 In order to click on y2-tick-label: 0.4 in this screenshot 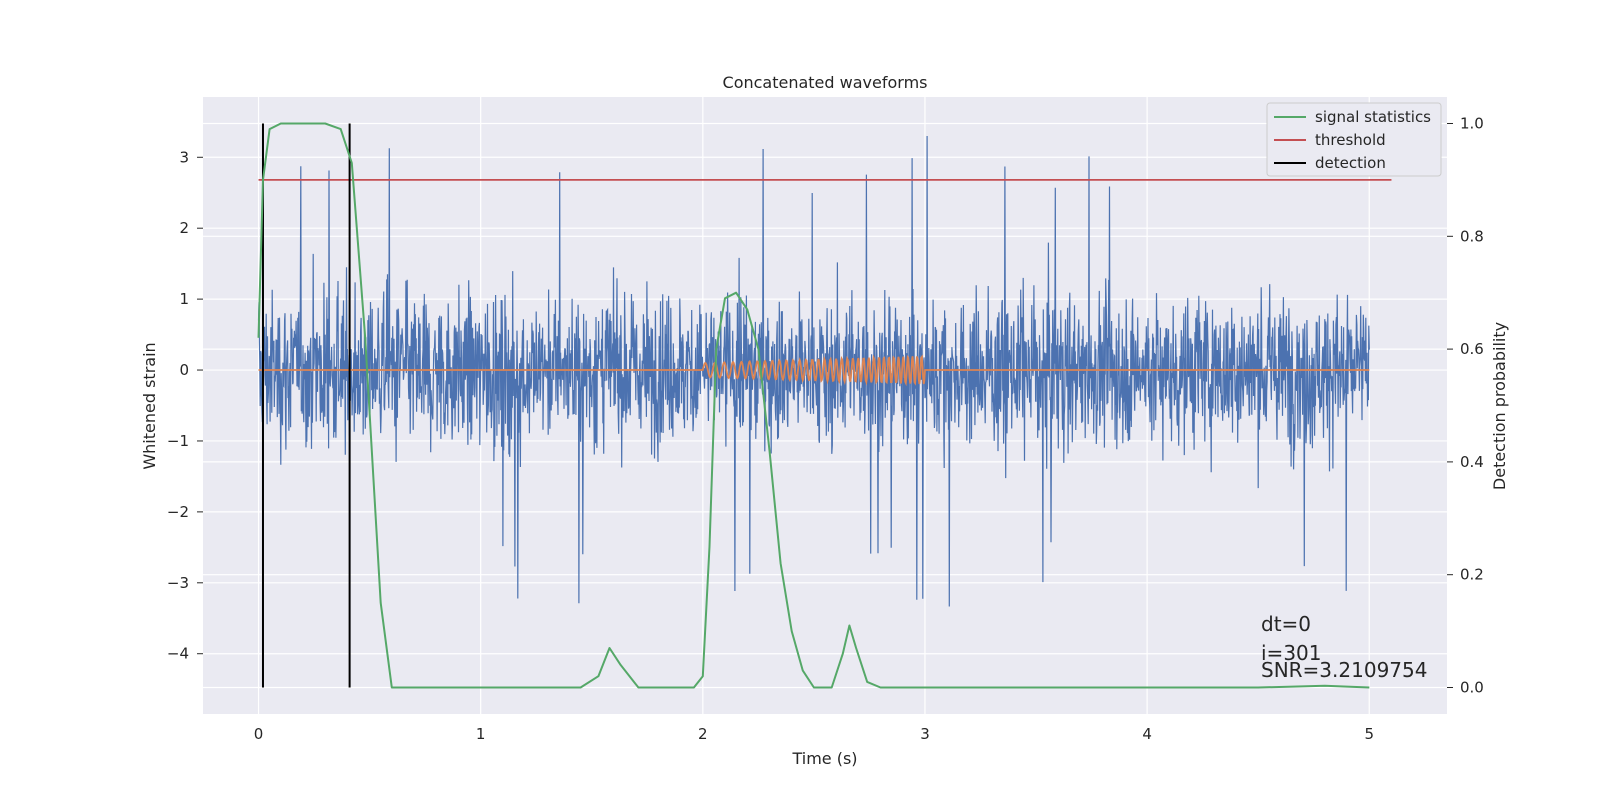, I will do `click(1472, 462)`.